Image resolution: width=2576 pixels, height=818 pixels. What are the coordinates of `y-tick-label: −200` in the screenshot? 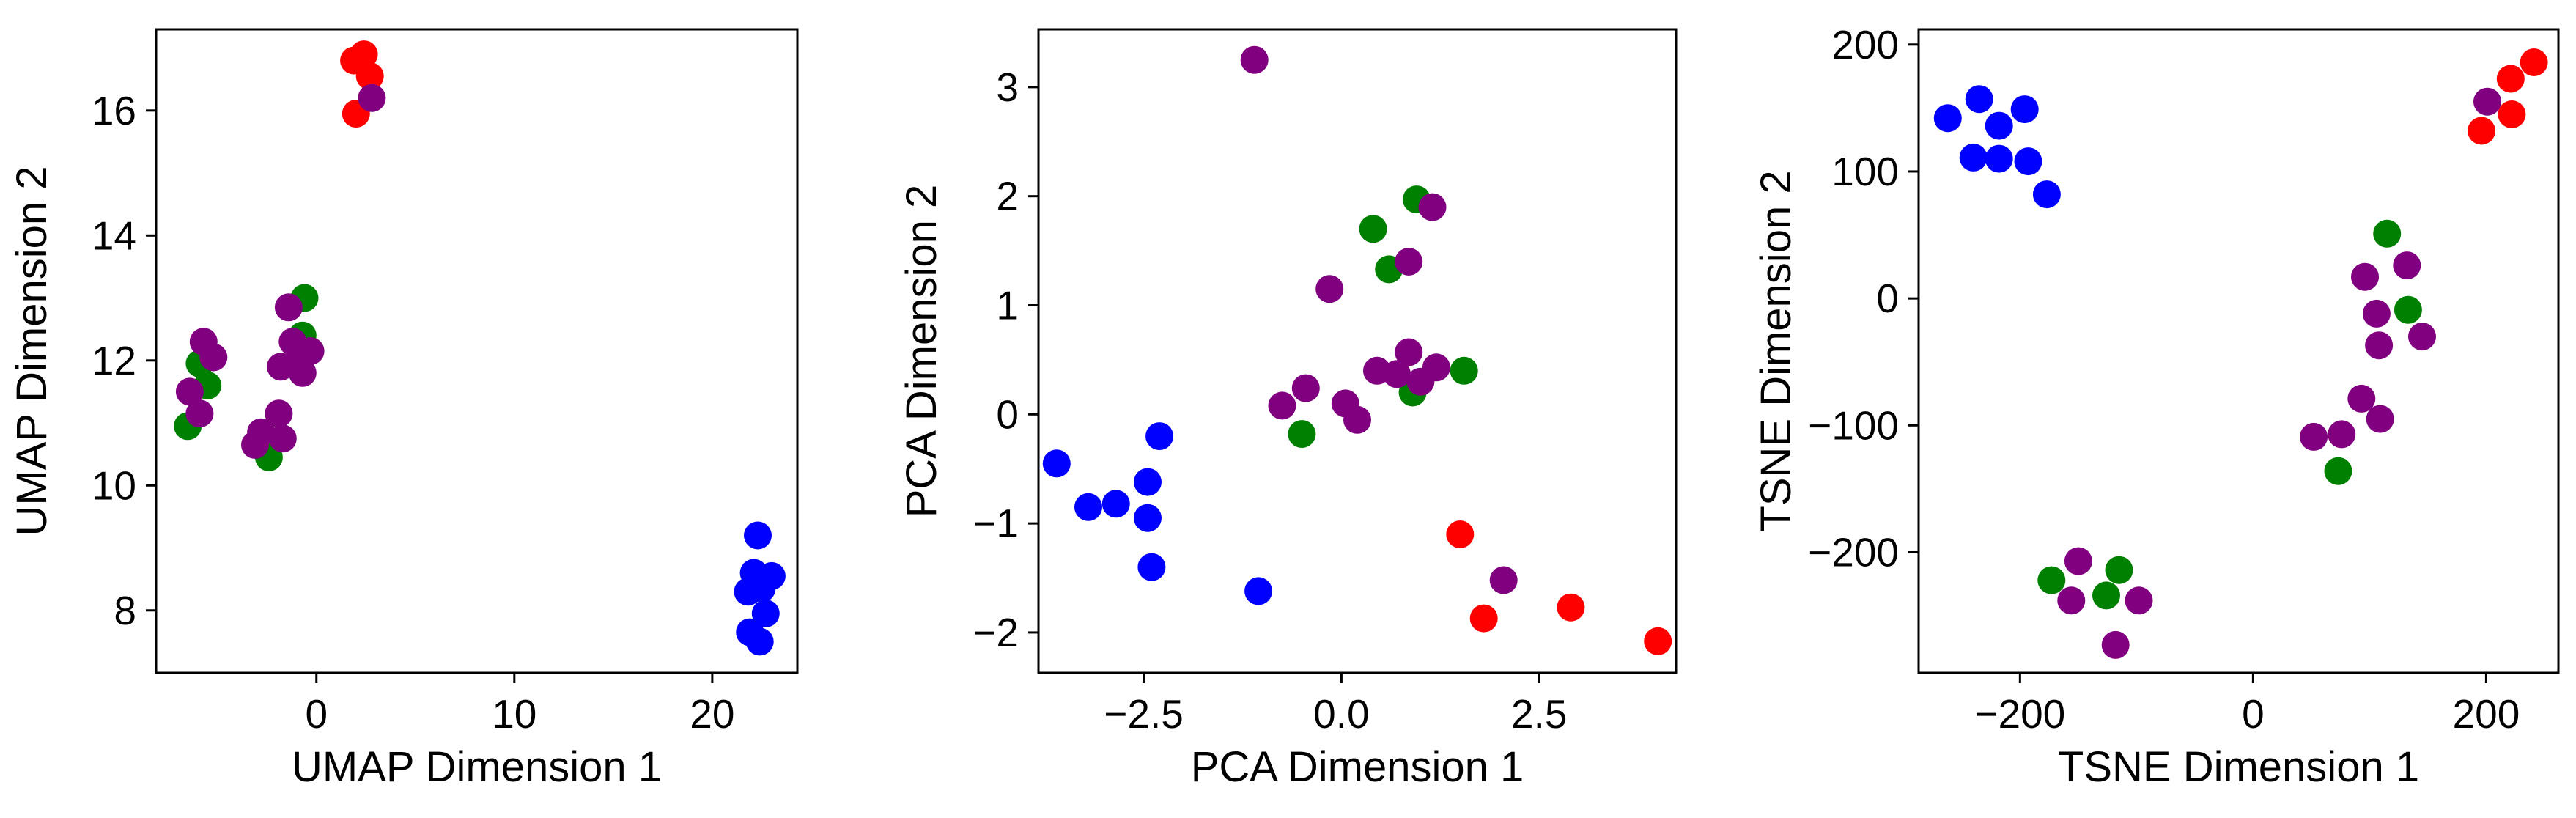 It's located at (1853, 552).